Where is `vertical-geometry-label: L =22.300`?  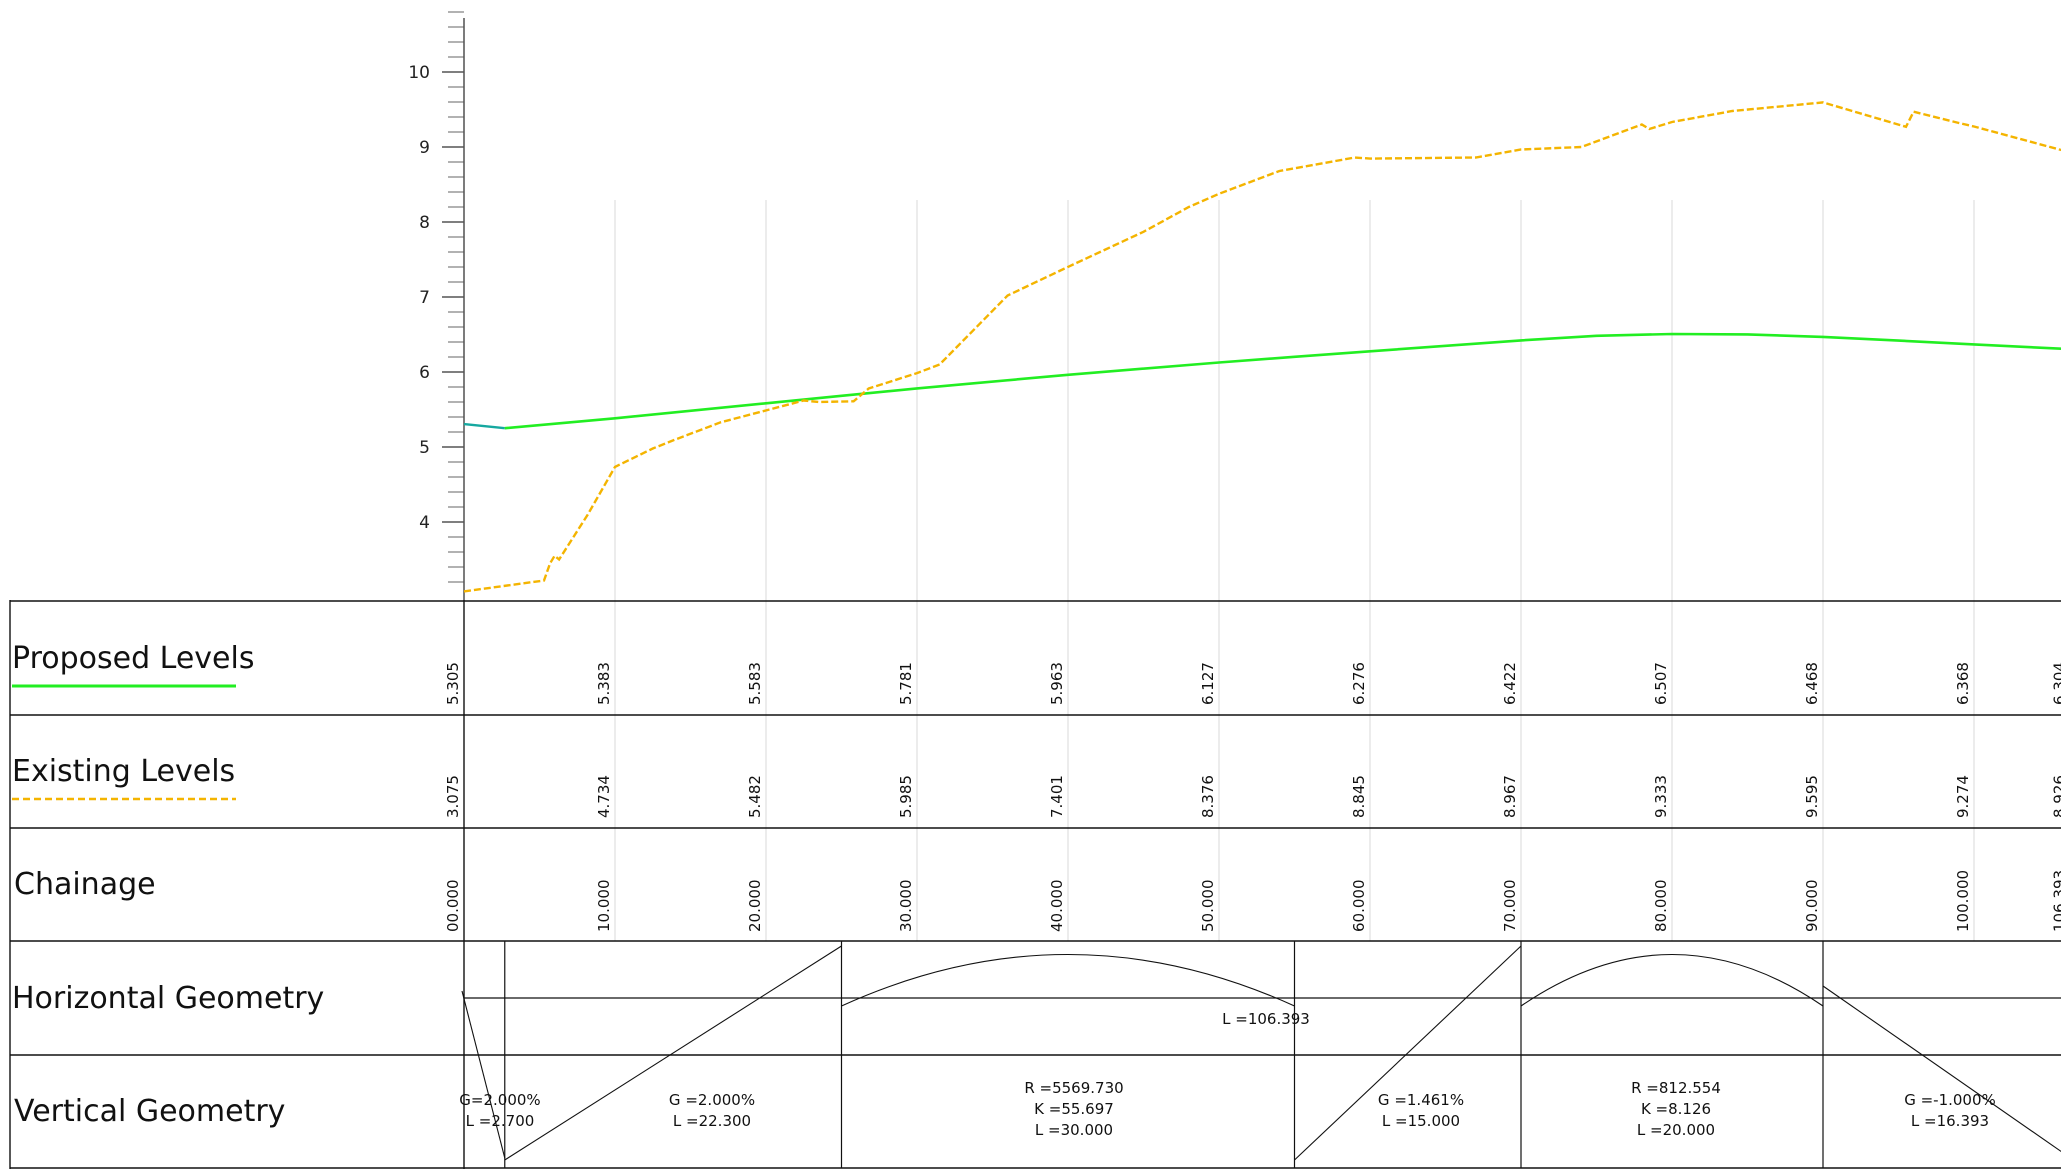 vertical-geometry-label: L =22.300 is located at coordinates (712, 1121).